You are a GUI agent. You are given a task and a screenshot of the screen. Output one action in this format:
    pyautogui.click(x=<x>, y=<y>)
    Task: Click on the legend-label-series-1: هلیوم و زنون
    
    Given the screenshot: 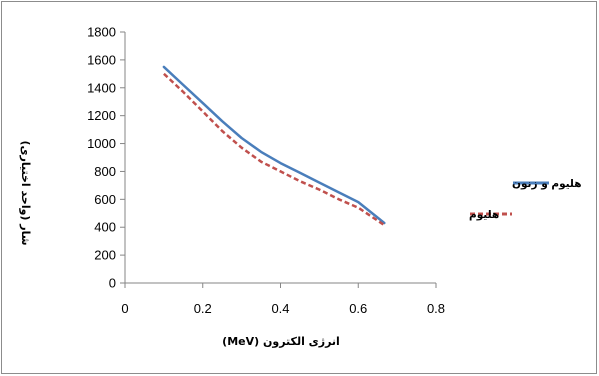 What is the action you would take?
    pyautogui.click(x=547, y=184)
    